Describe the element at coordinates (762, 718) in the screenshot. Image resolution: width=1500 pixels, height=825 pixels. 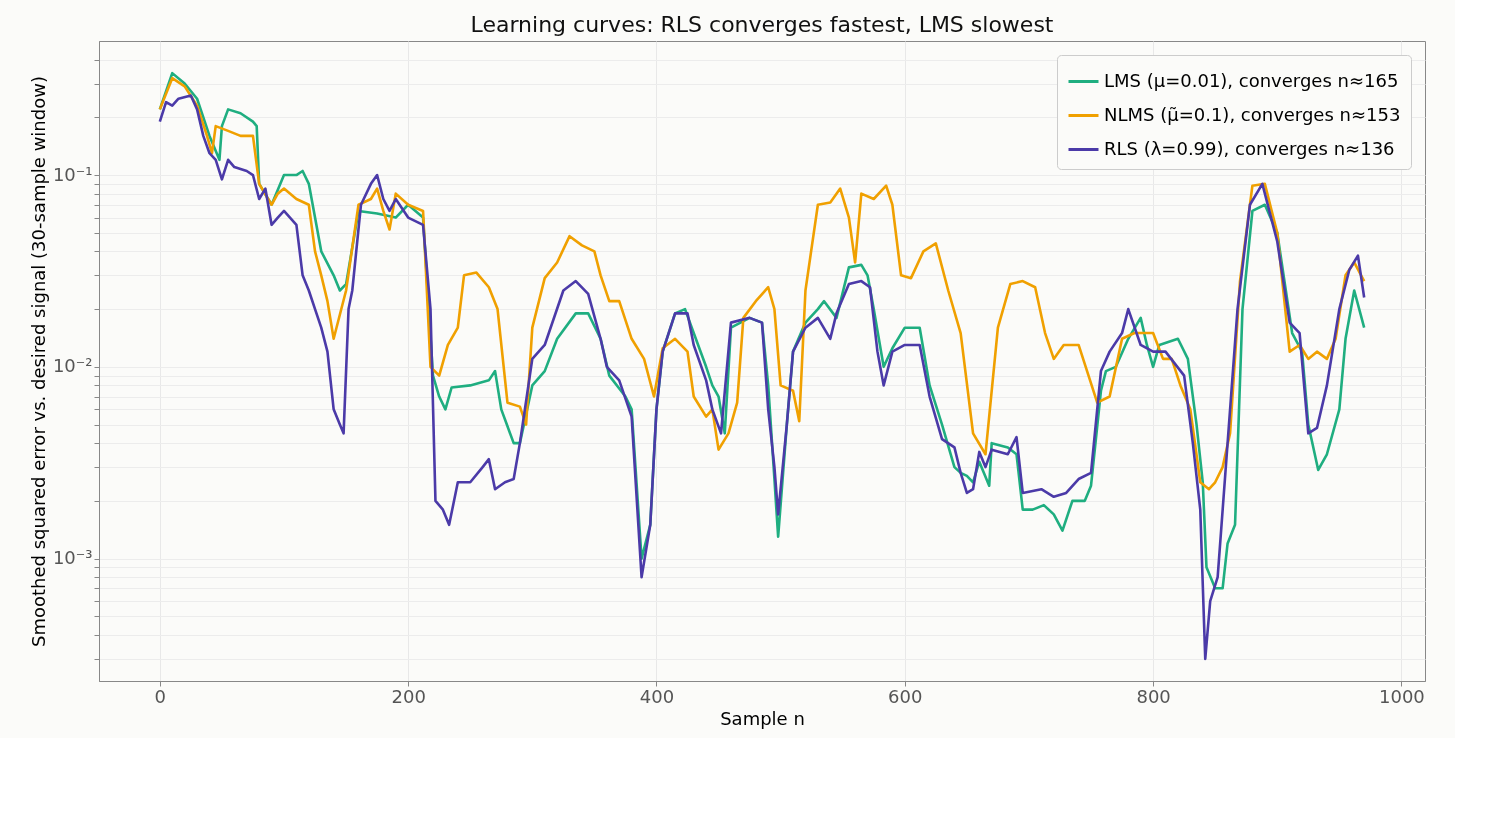
I see `x-axis-title: Sample n` at that location.